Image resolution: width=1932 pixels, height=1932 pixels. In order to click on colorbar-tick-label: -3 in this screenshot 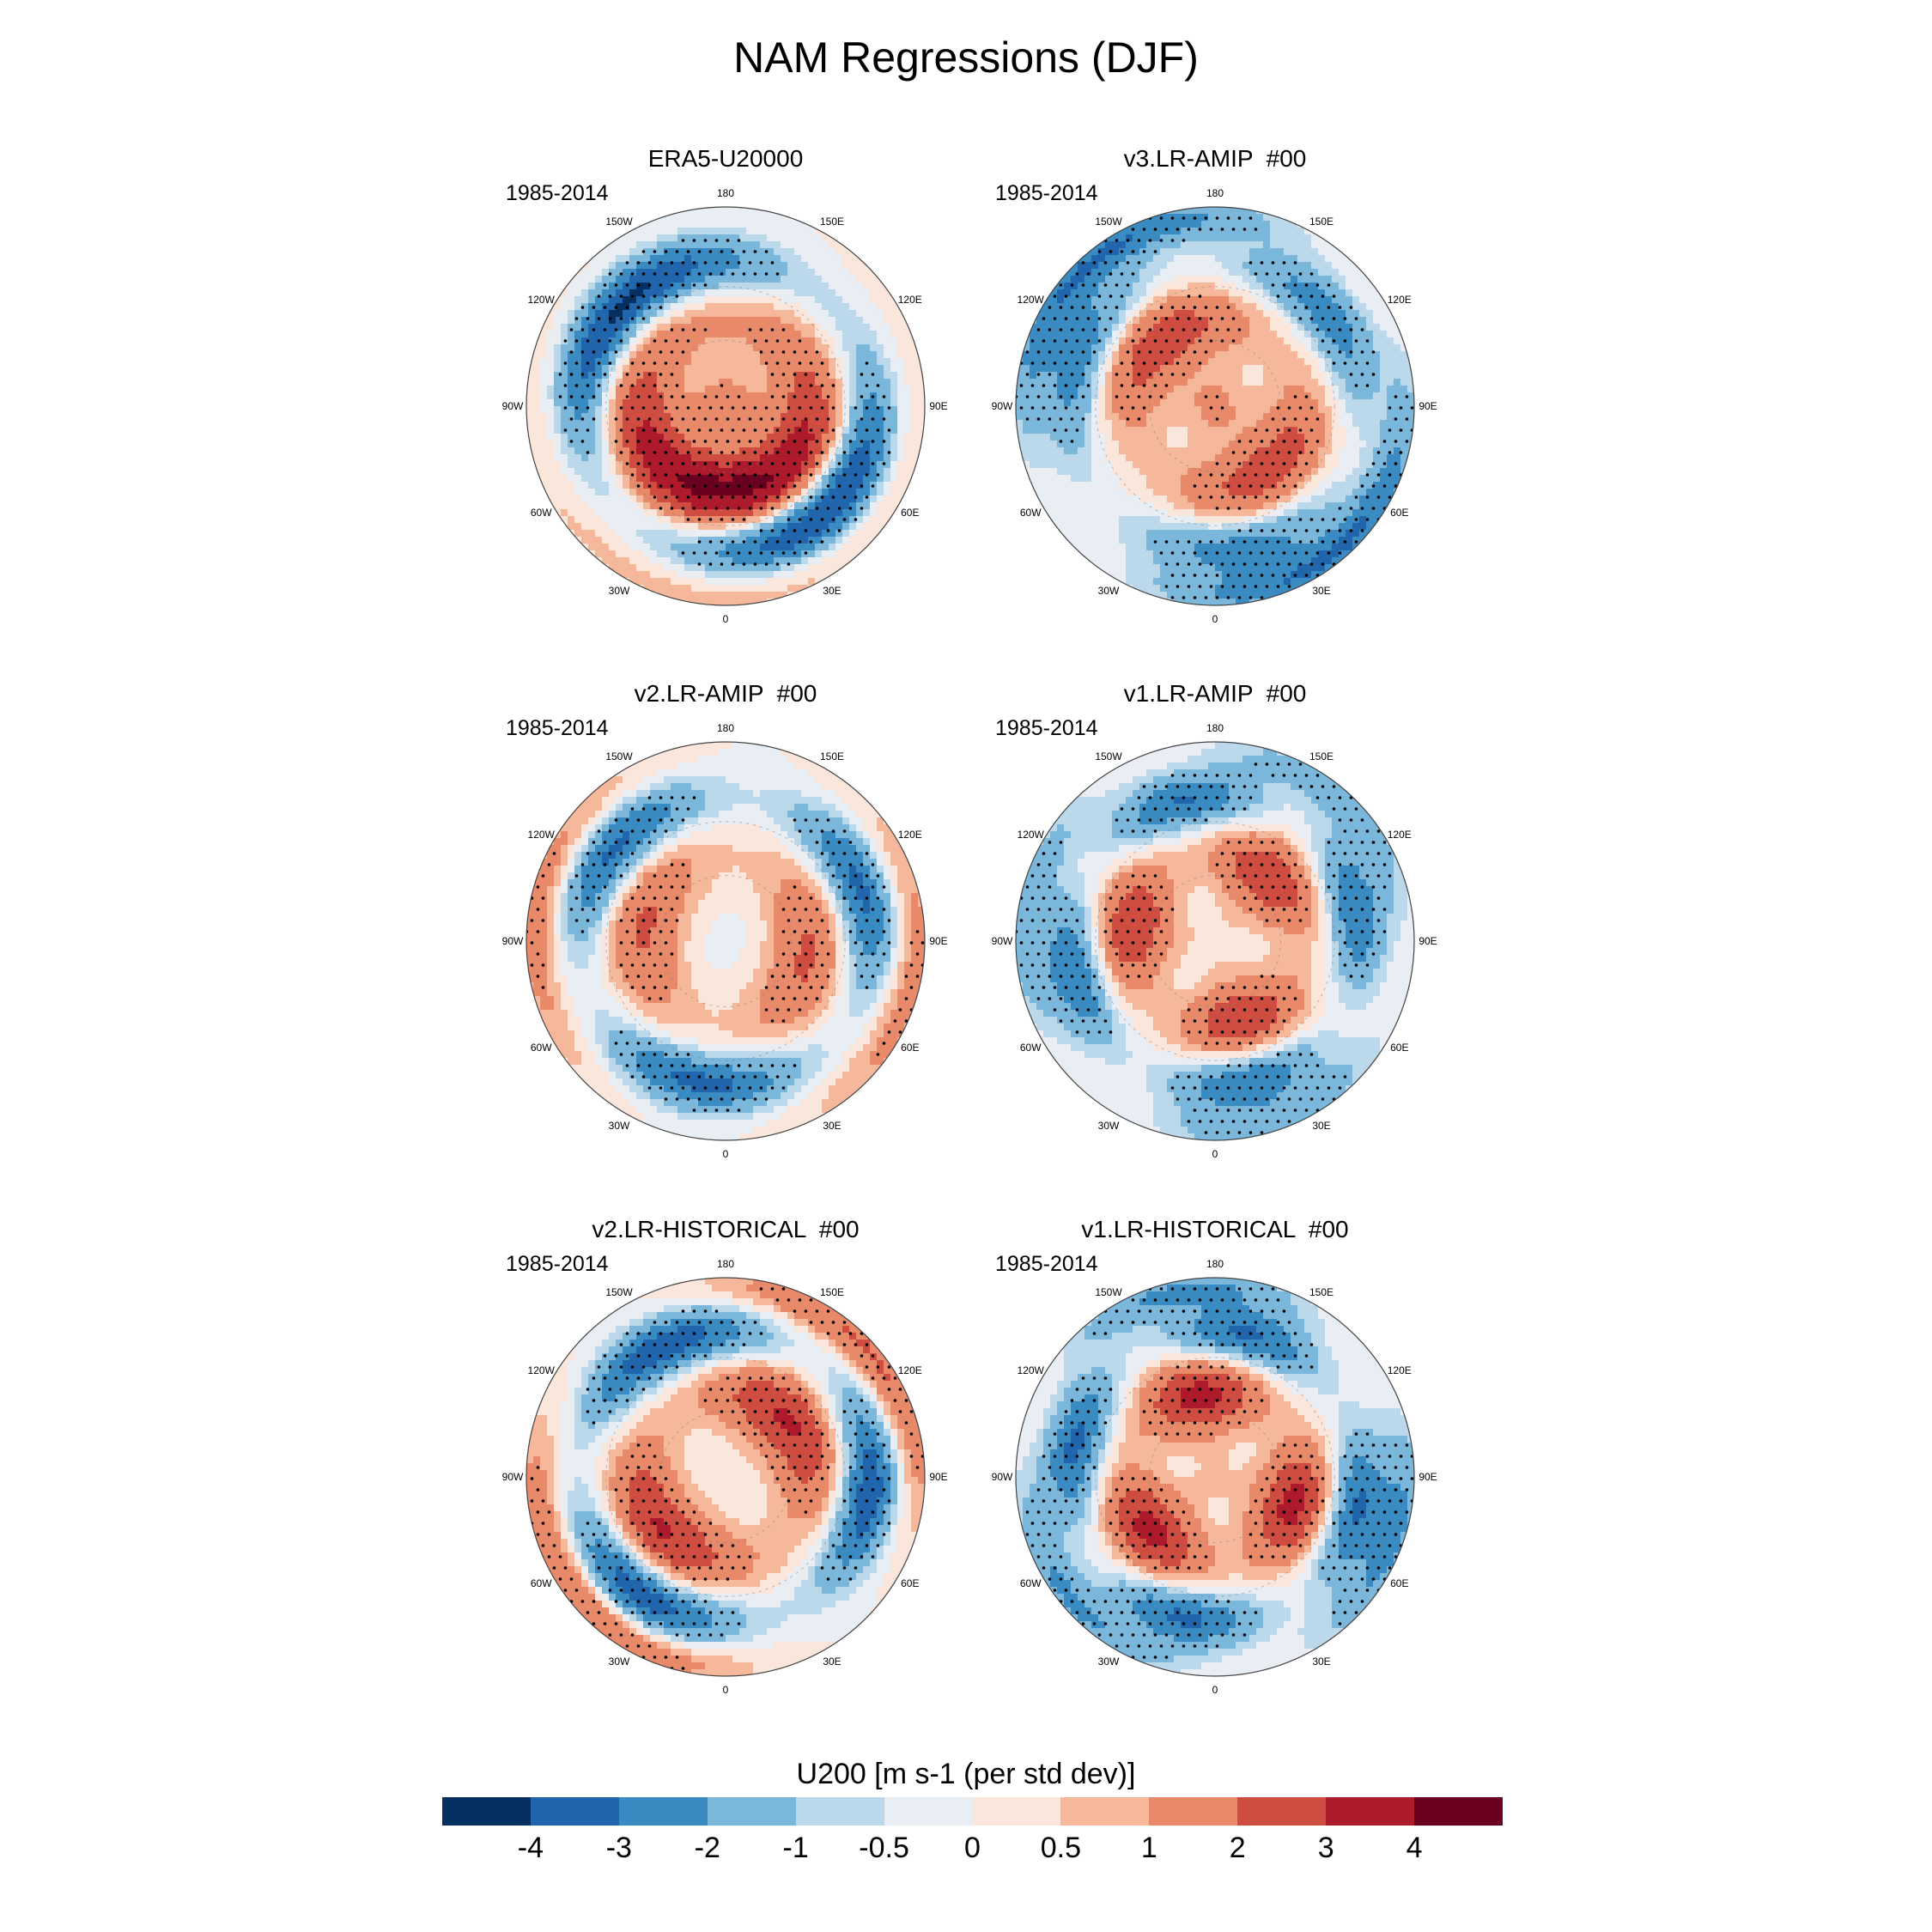, I will do `click(618, 1848)`.